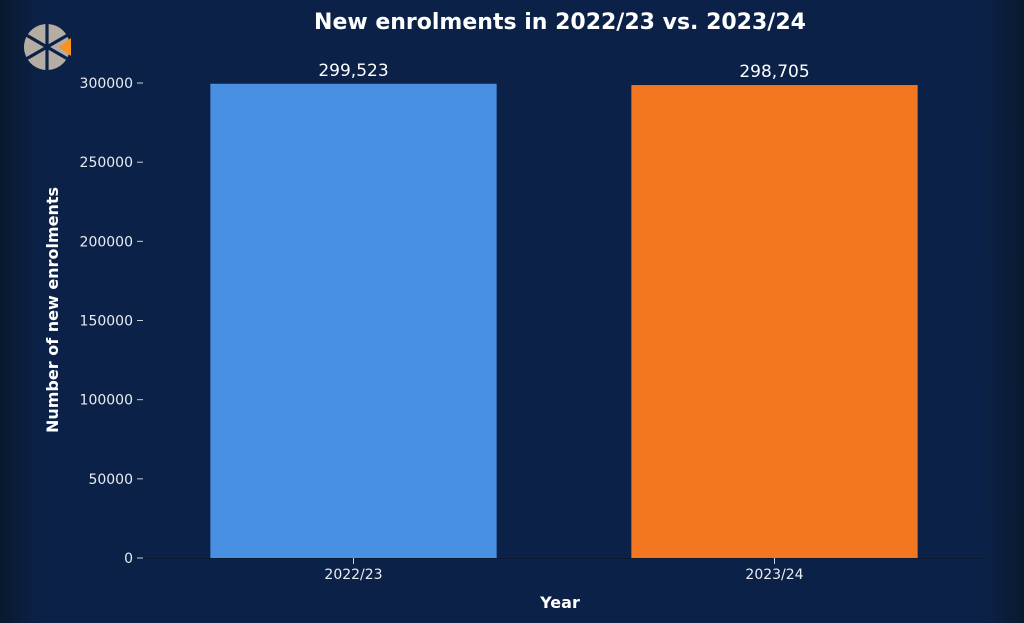  What do you see at coordinates (110, 480) in the screenshot?
I see `y-tick-label: 50000` at bounding box center [110, 480].